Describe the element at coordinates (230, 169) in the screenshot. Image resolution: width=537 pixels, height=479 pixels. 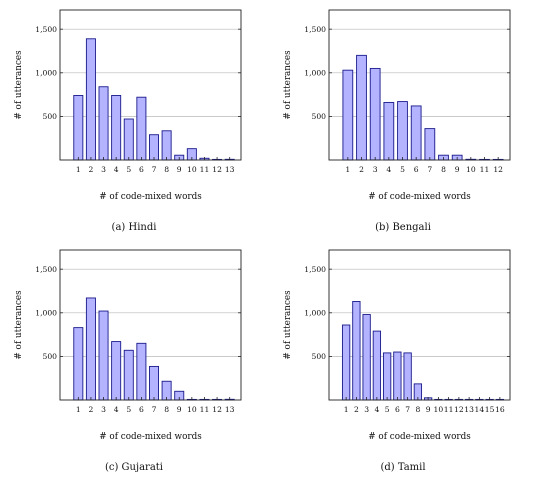
I see `x-tick-label: 13` at that location.